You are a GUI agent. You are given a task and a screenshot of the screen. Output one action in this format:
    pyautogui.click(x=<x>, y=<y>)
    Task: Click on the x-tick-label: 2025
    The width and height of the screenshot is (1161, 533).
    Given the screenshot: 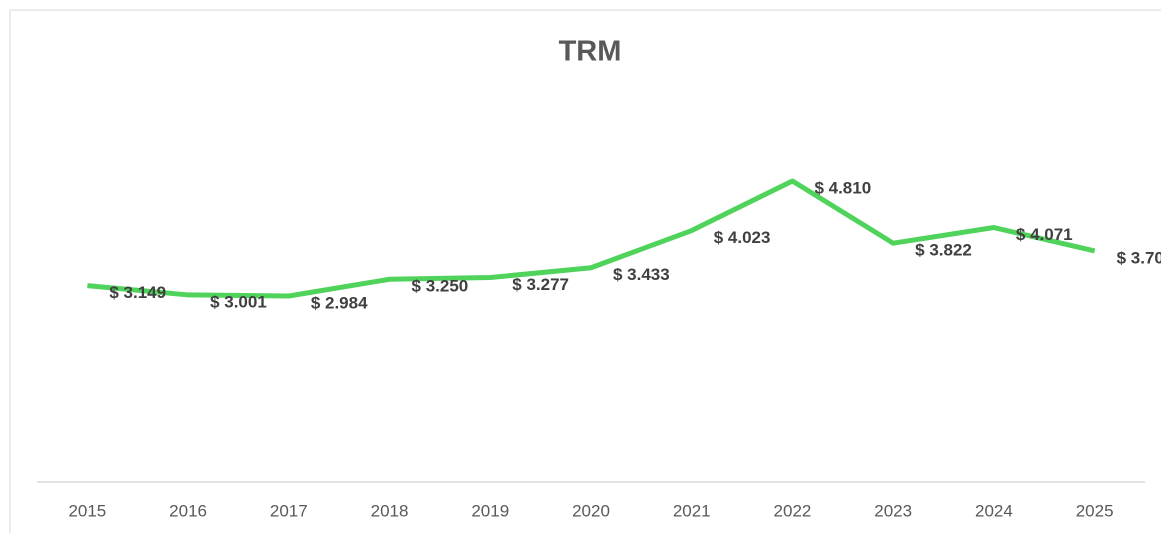 What is the action you would take?
    pyautogui.click(x=1095, y=510)
    